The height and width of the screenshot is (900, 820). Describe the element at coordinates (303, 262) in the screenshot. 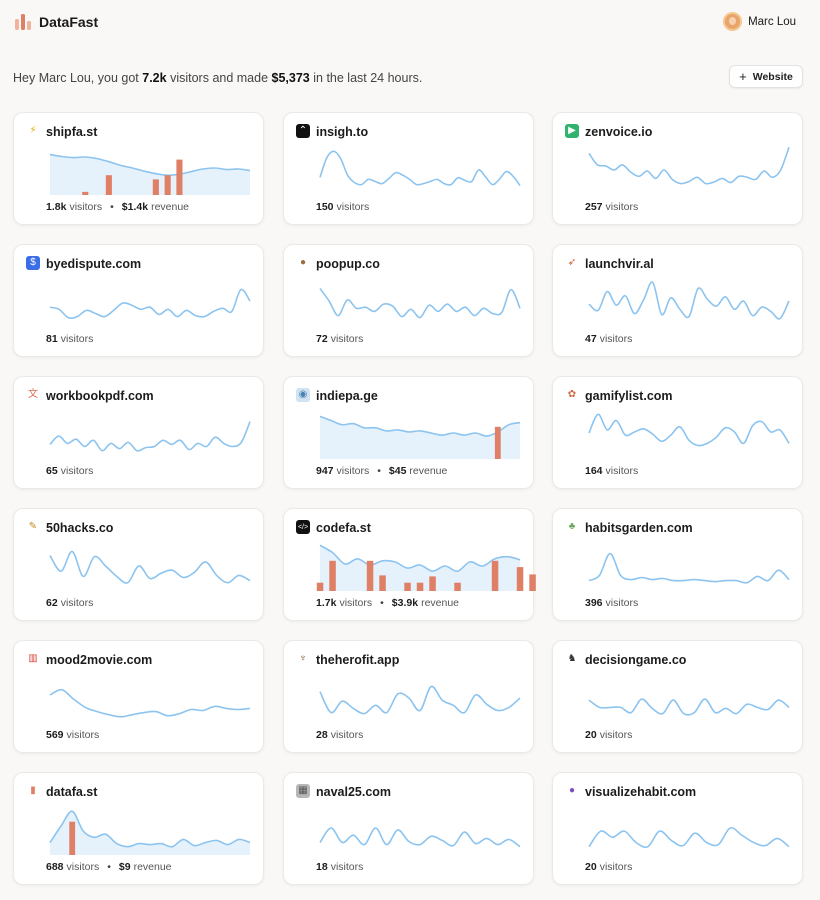

I see `poop-icon: ●` at that location.